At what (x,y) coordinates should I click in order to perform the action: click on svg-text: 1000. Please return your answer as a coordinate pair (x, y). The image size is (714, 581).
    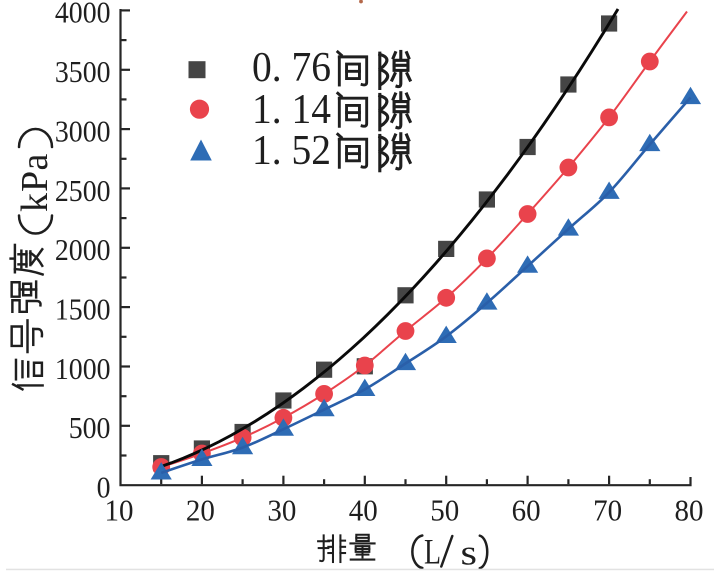
    Looking at the image, I should click on (83, 368).